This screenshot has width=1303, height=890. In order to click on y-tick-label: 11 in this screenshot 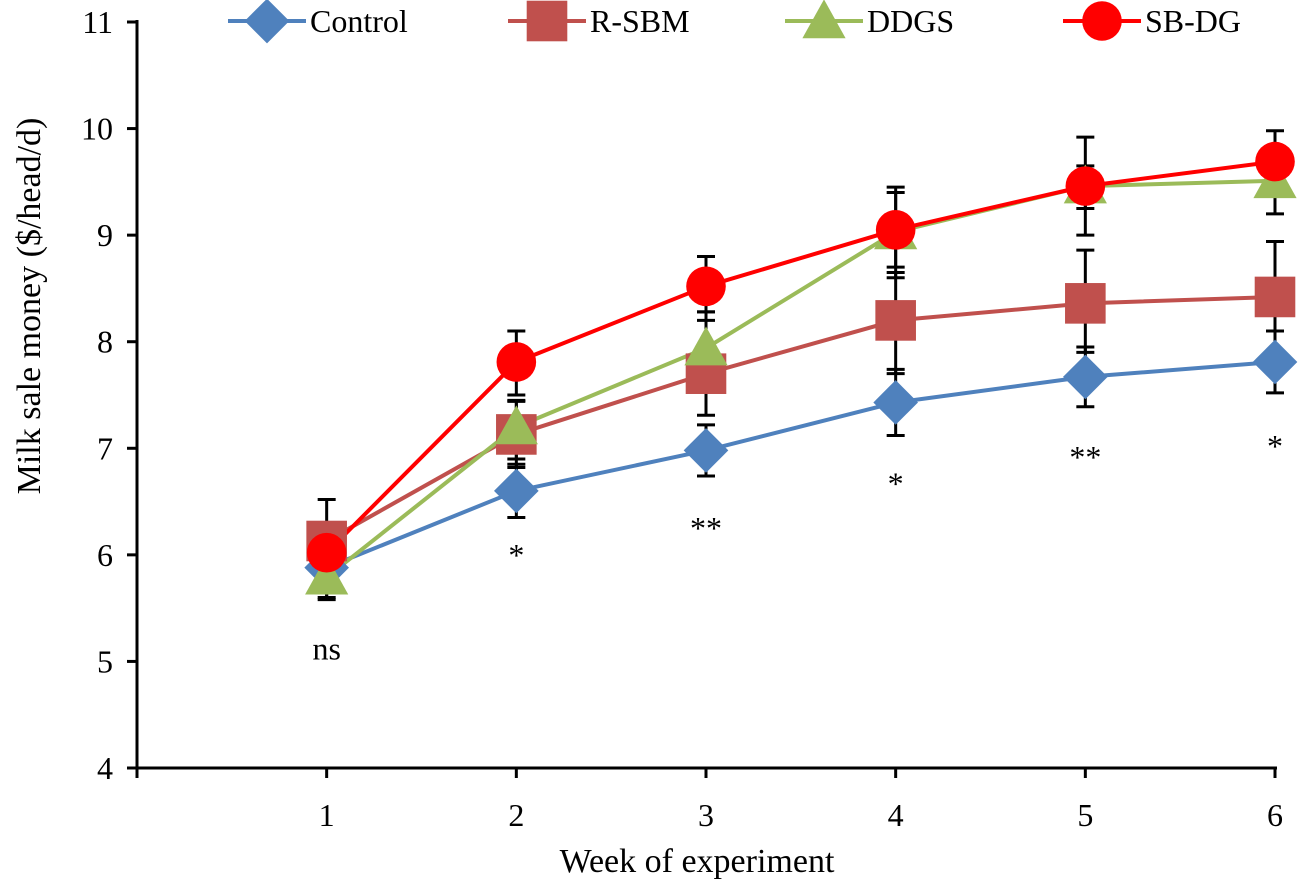, I will do `click(97, 22)`.